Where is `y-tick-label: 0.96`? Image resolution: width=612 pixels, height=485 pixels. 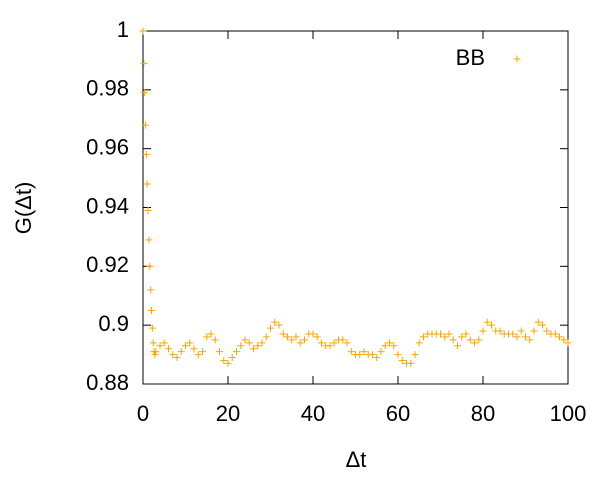 y-tick-label: 0.96 is located at coordinates (107, 146).